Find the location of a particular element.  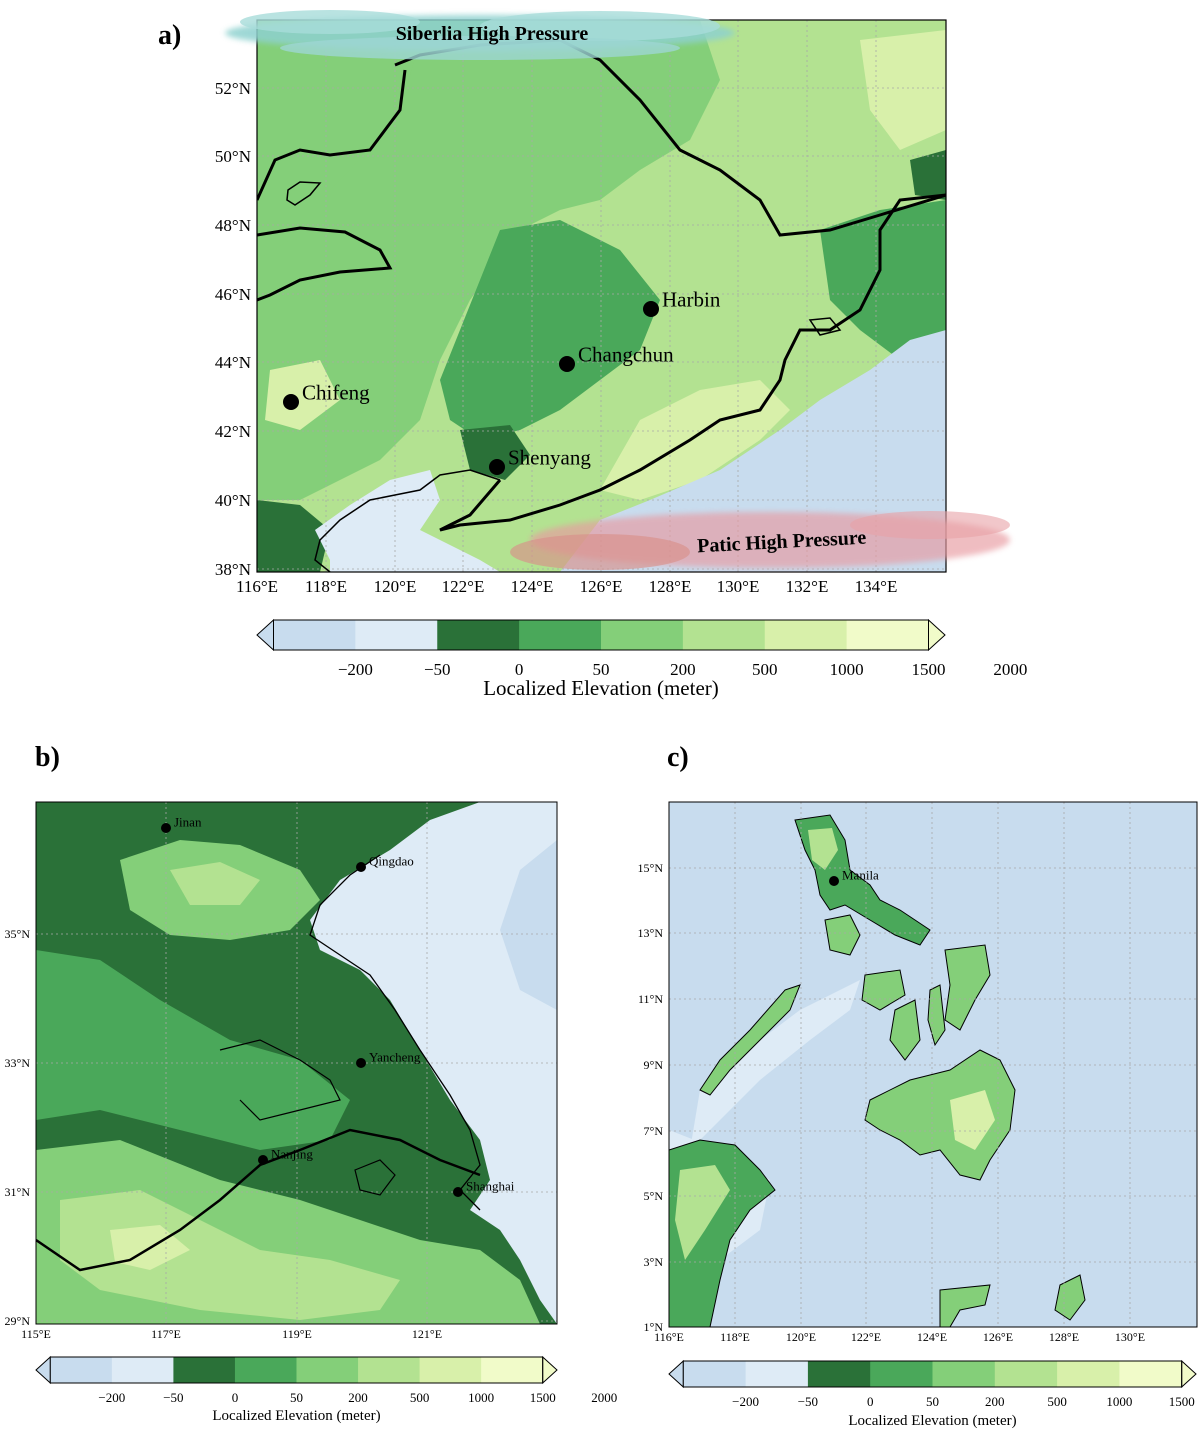

mindanao-island is located at coordinates (940, 1115).